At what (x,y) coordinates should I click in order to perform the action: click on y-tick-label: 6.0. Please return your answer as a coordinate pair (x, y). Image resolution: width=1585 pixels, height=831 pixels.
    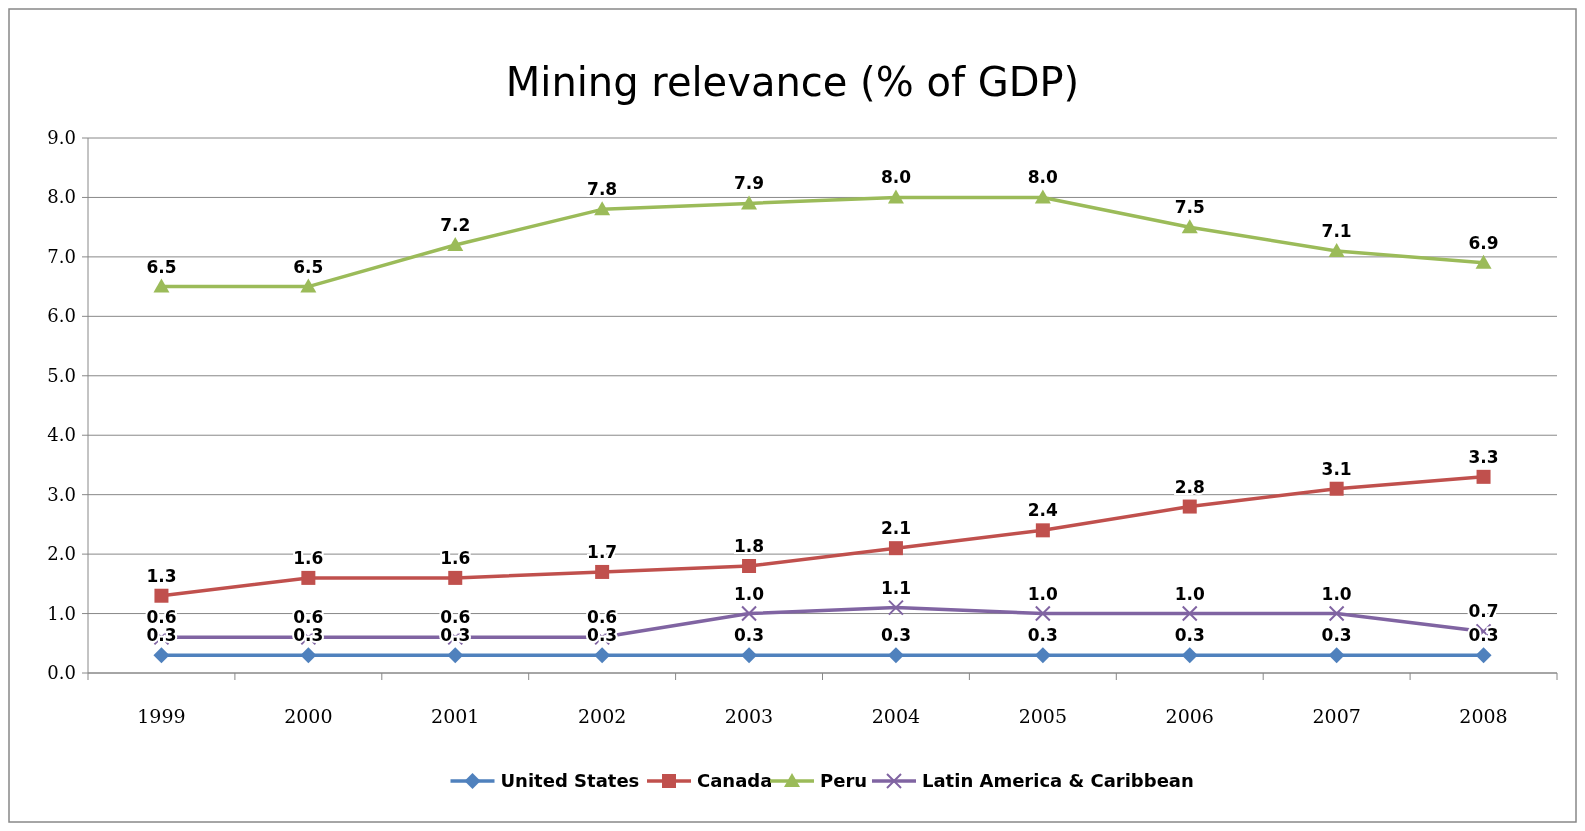
    Looking at the image, I should click on (61, 316).